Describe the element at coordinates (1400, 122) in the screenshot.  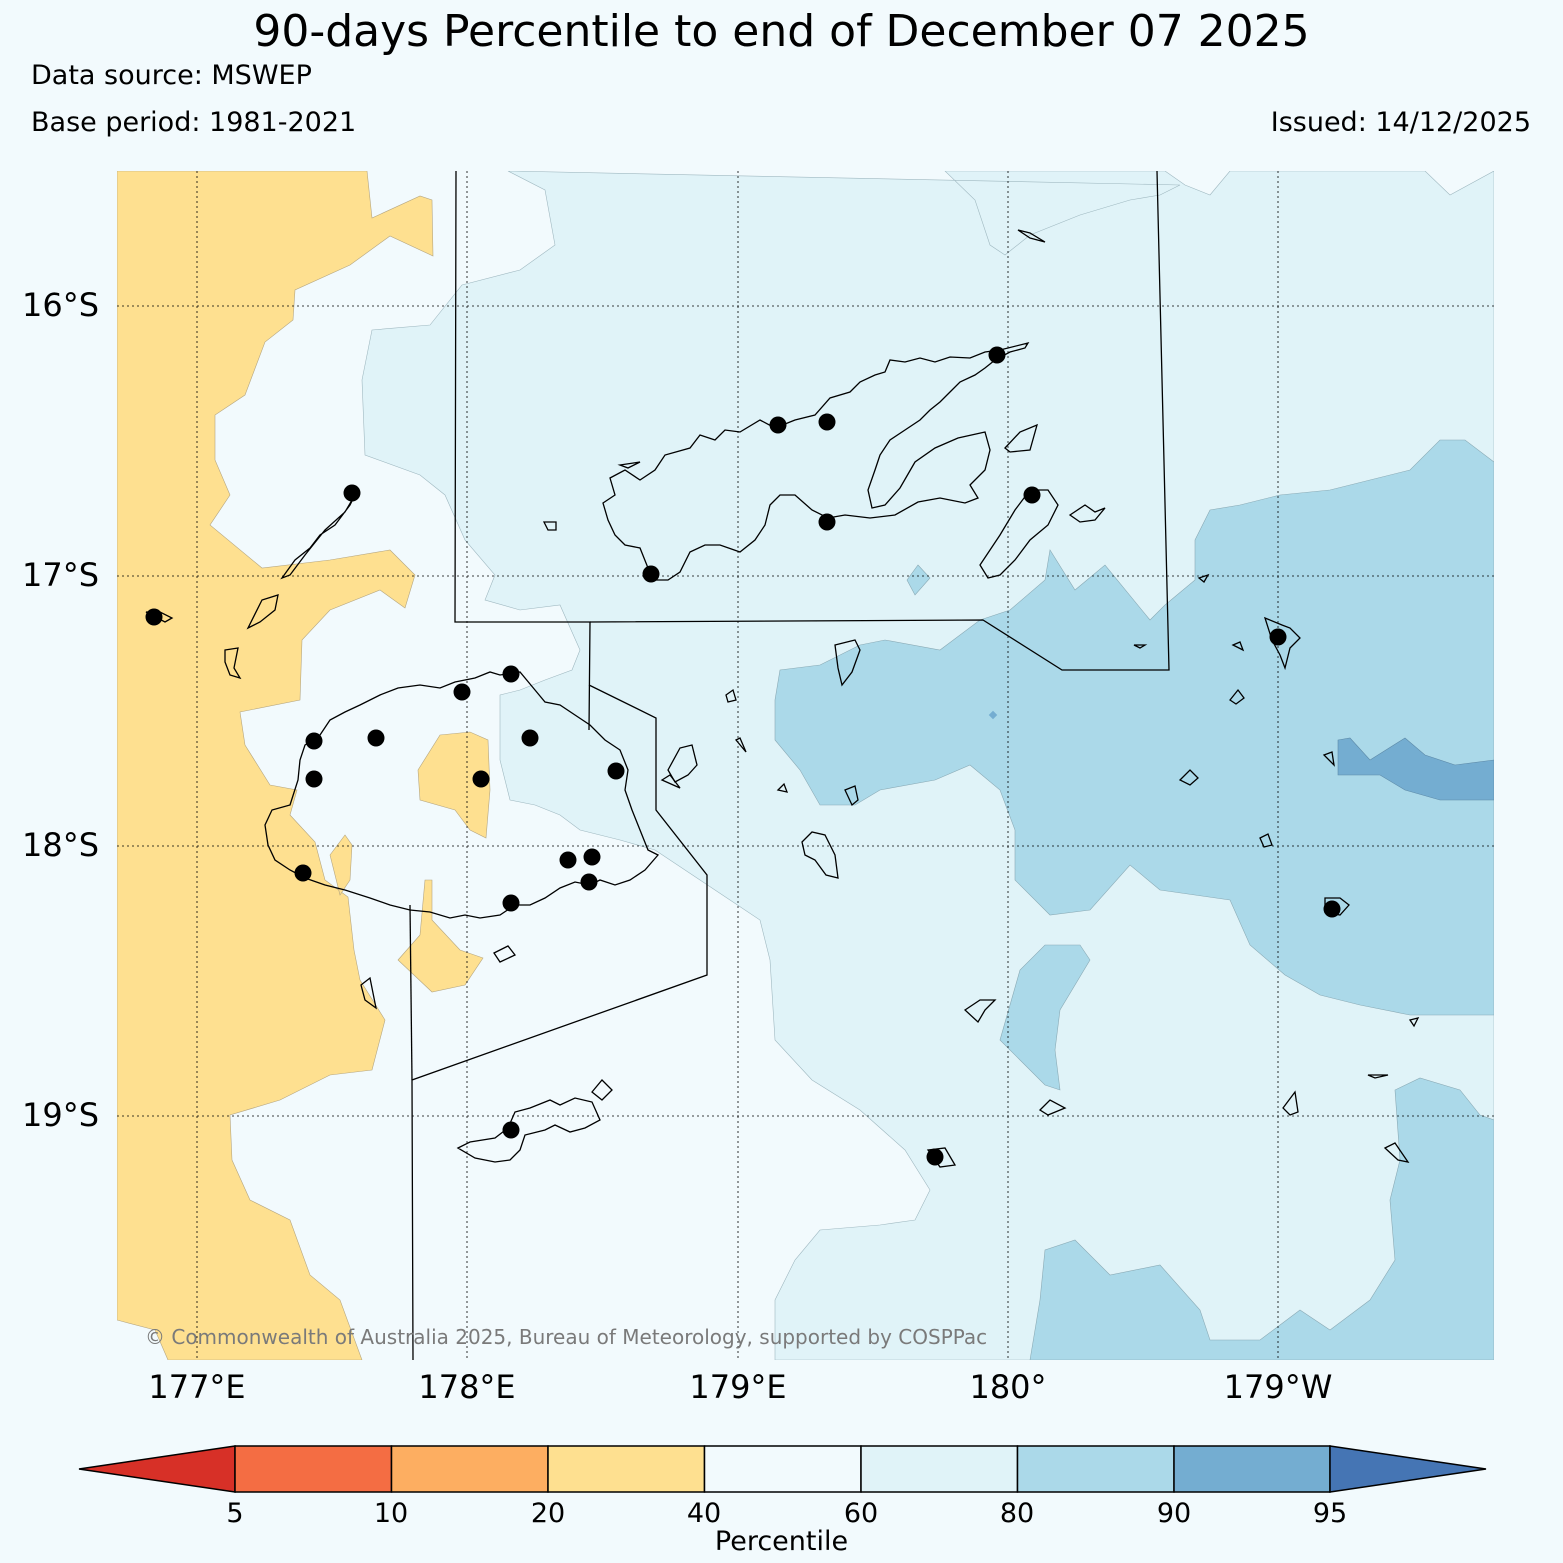
I see `issued-date-label: Issued: 14/12/2025` at that location.